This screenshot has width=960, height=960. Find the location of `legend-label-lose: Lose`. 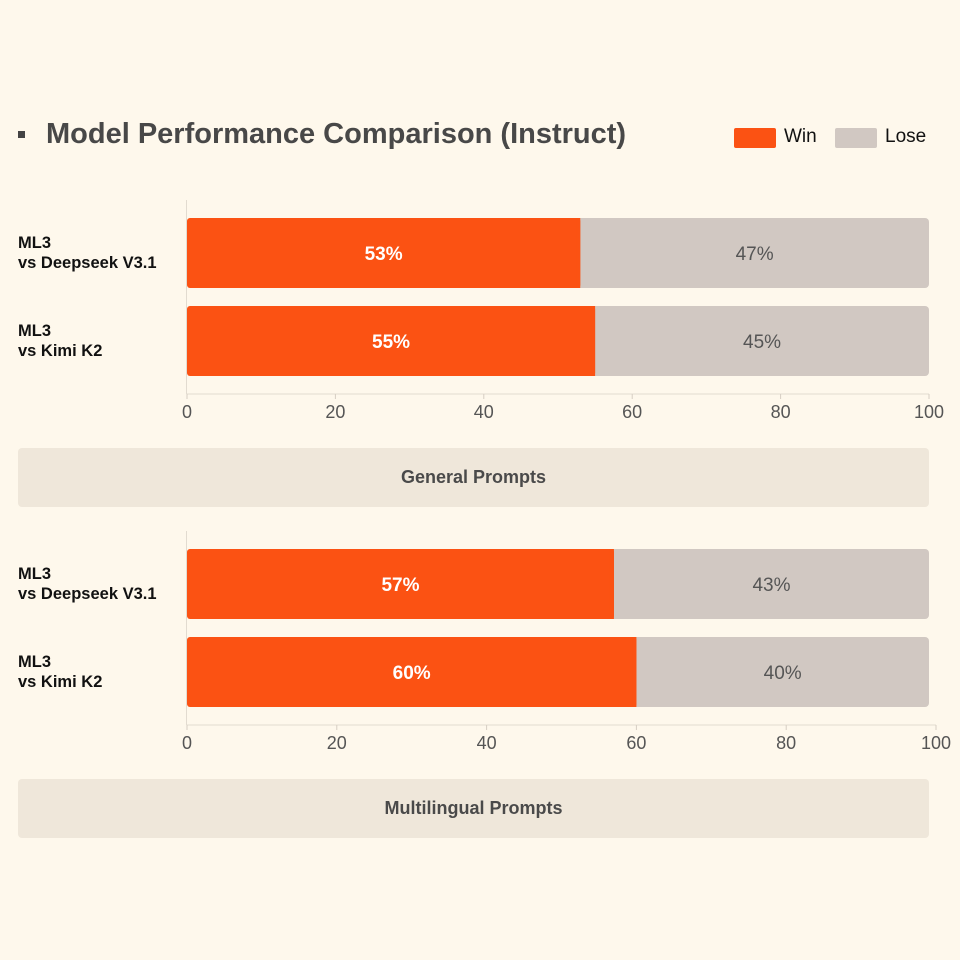

legend-label-lose: Lose is located at coordinates (906, 136).